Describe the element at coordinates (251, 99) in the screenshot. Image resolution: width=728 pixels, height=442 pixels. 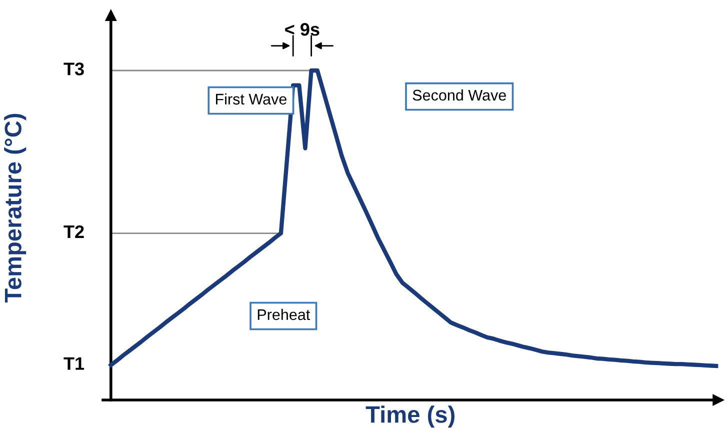
I see `annotation: First Wave` at that location.